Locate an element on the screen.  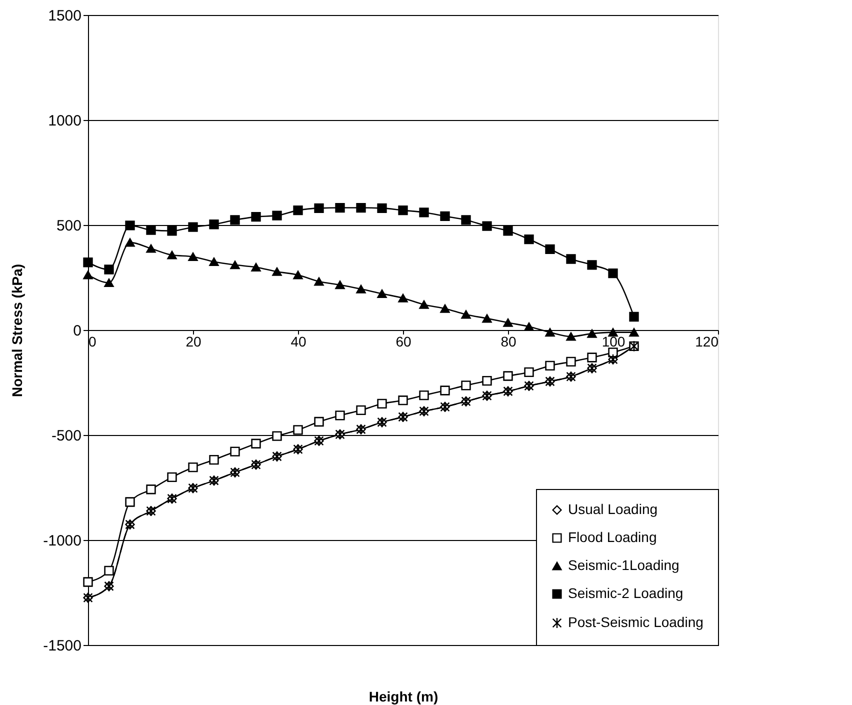
y-tick-label: 500 is located at coordinates (69, 226).